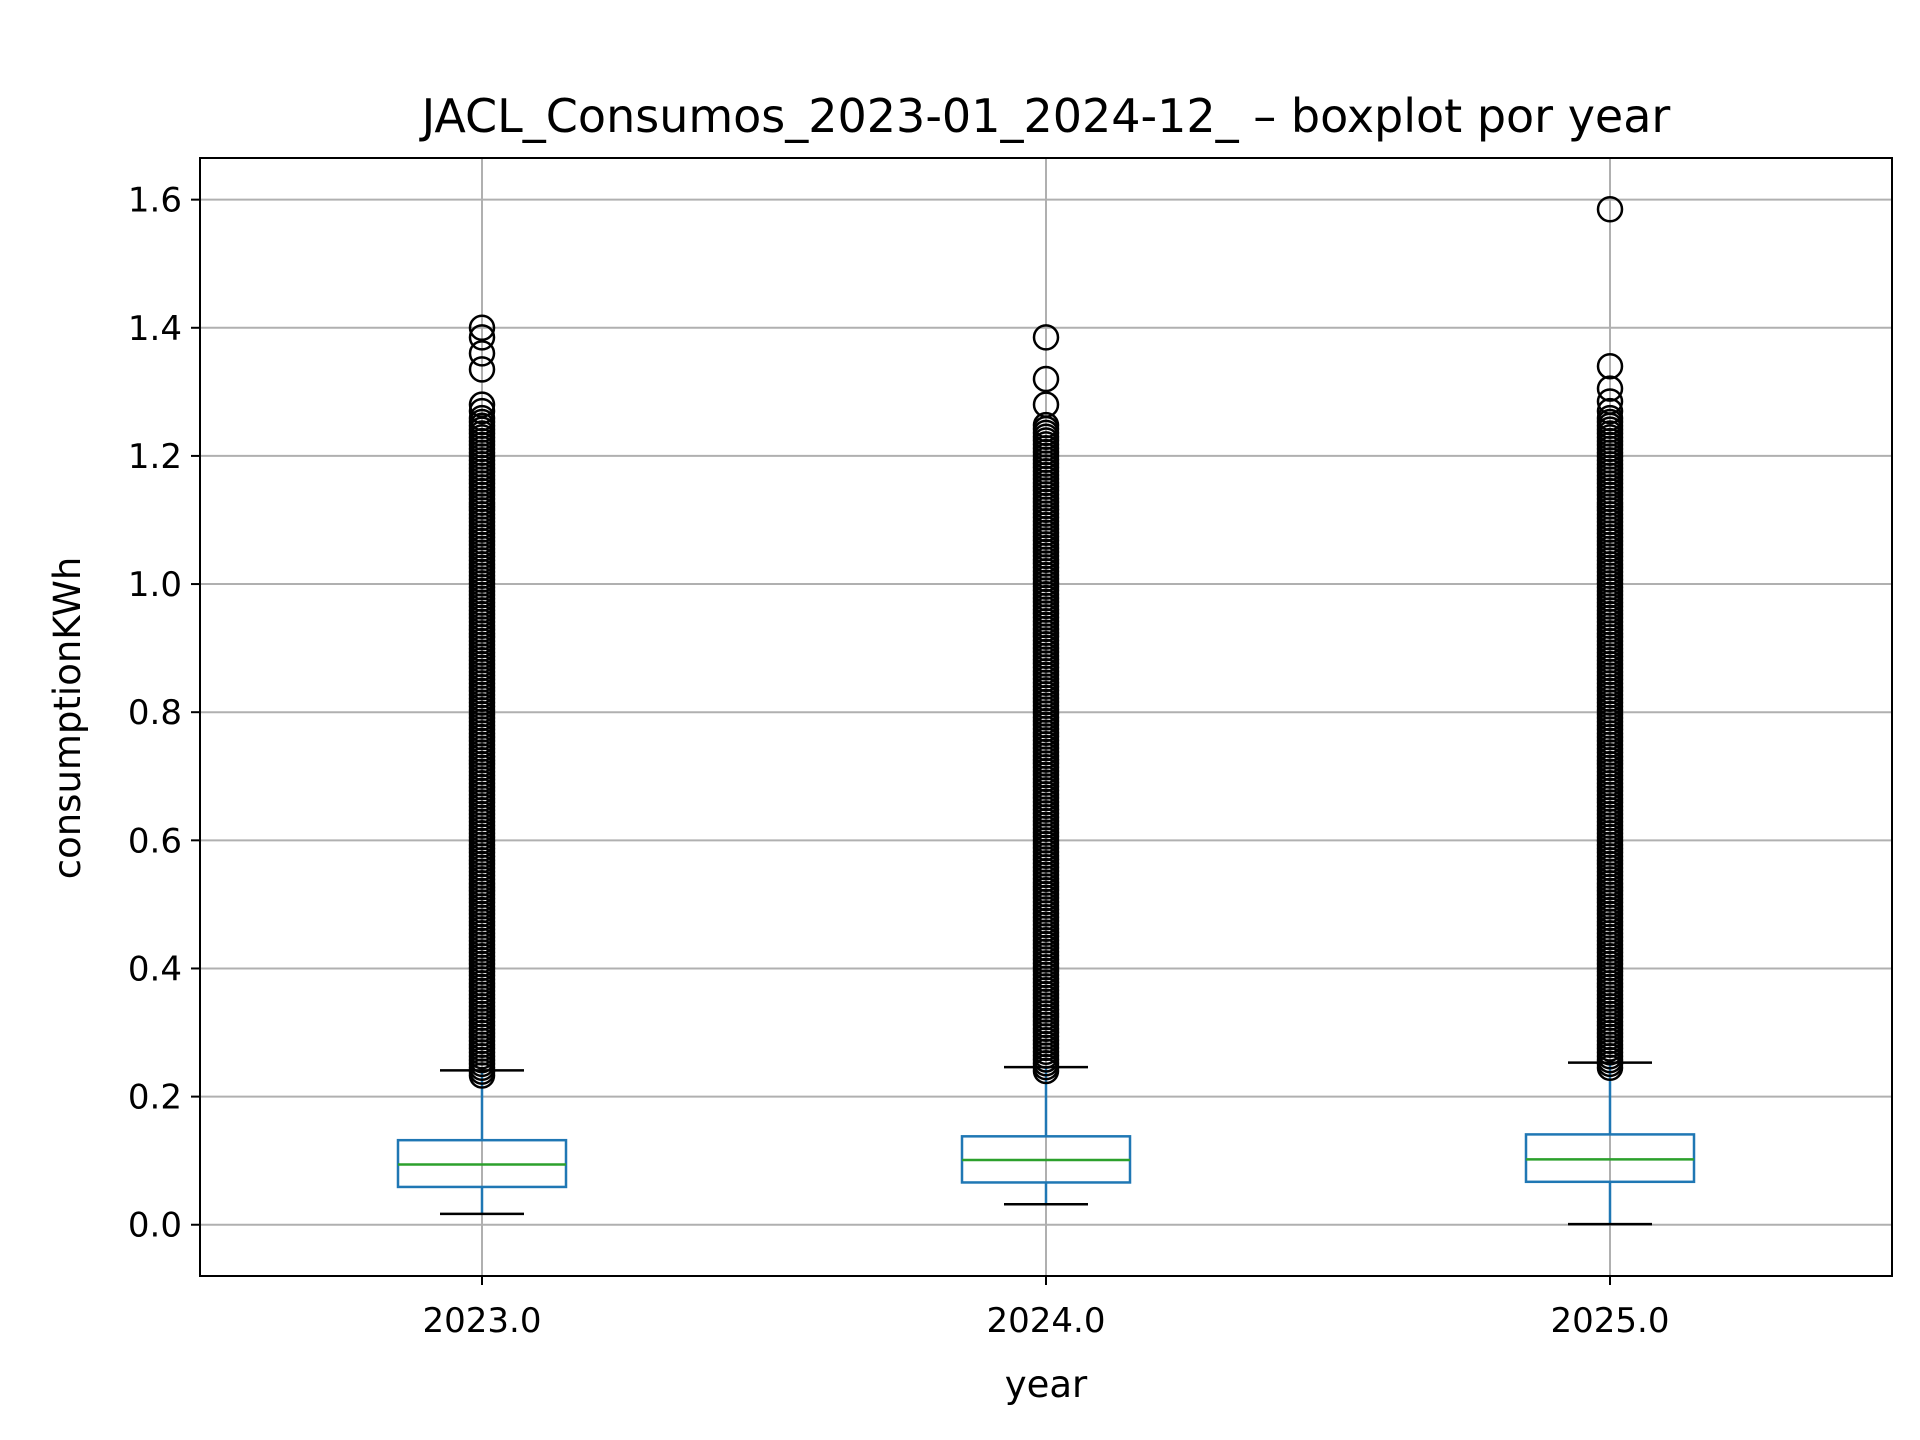  Describe the element at coordinates (482, 701) in the screenshot. I see `fliers-2023.0` at that location.